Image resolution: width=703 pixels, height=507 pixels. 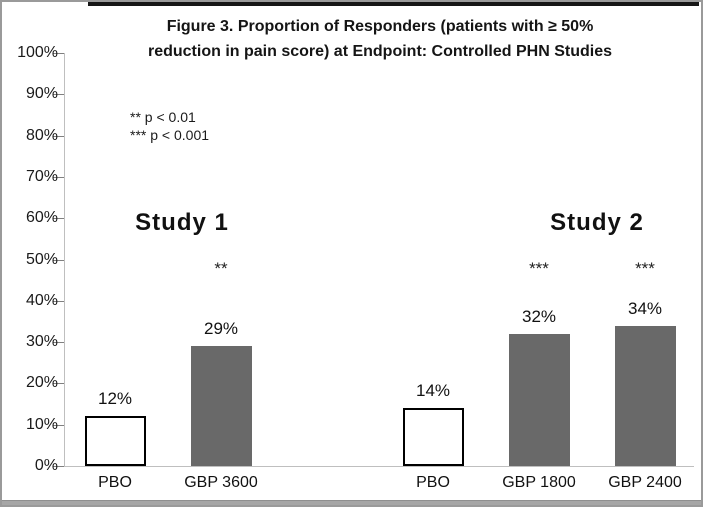 What do you see at coordinates (221, 329) in the screenshot?
I see `bar-value-label: 29%` at bounding box center [221, 329].